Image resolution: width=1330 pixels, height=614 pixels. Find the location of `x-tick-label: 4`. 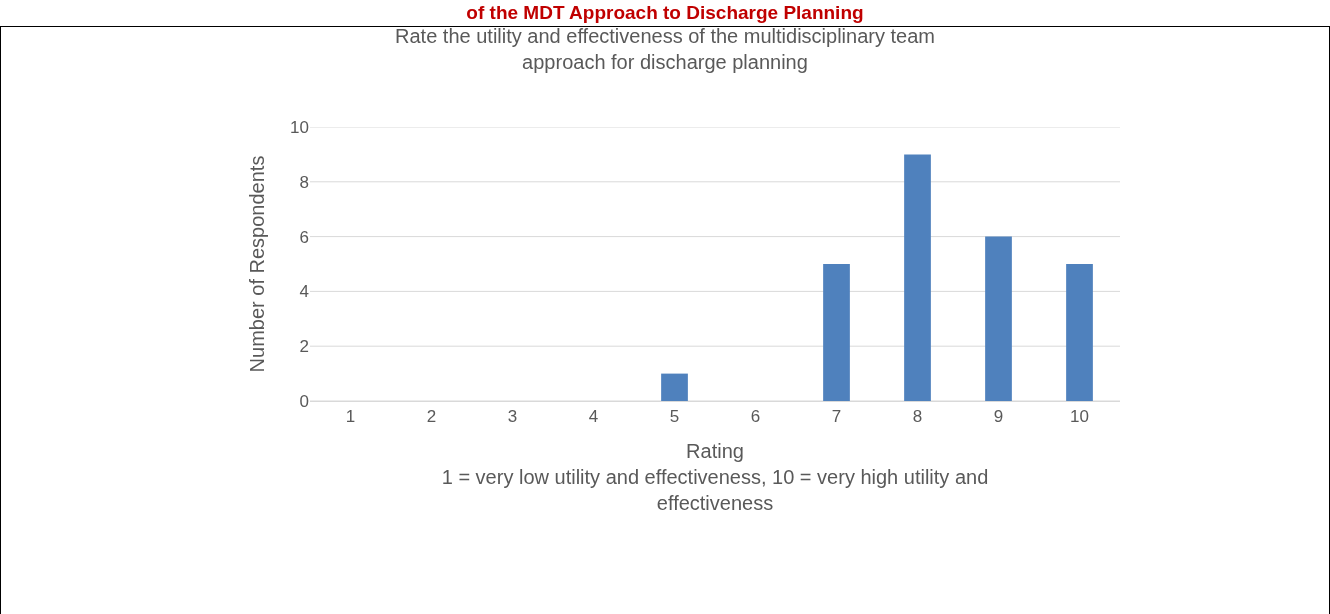

x-tick-label: 4 is located at coordinates (593, 417).